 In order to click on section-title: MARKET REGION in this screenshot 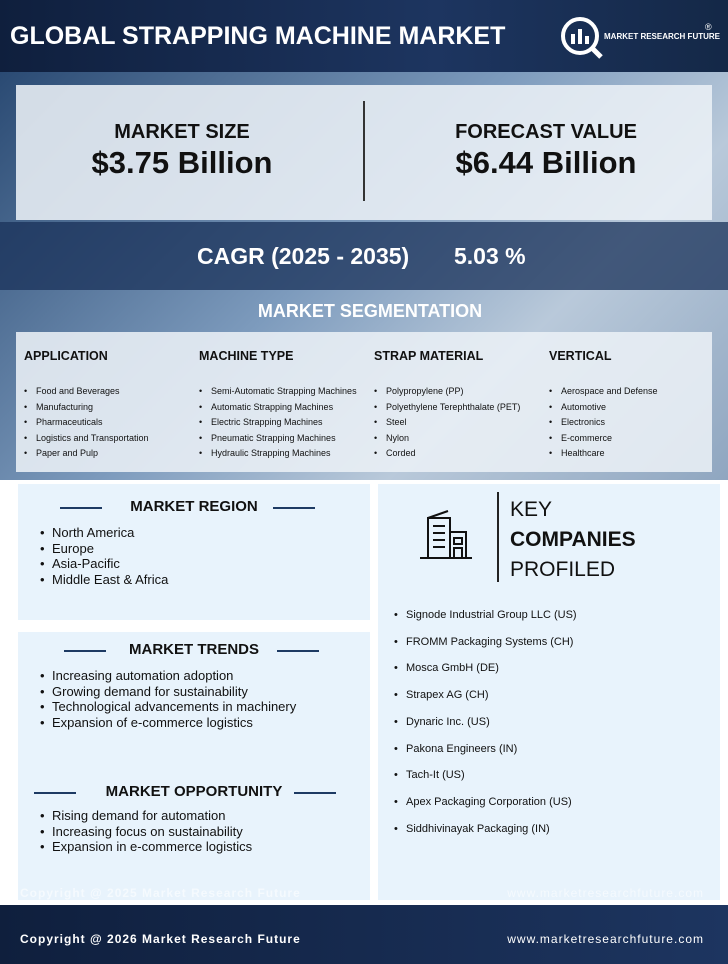, I will do `click(194, 506)`.